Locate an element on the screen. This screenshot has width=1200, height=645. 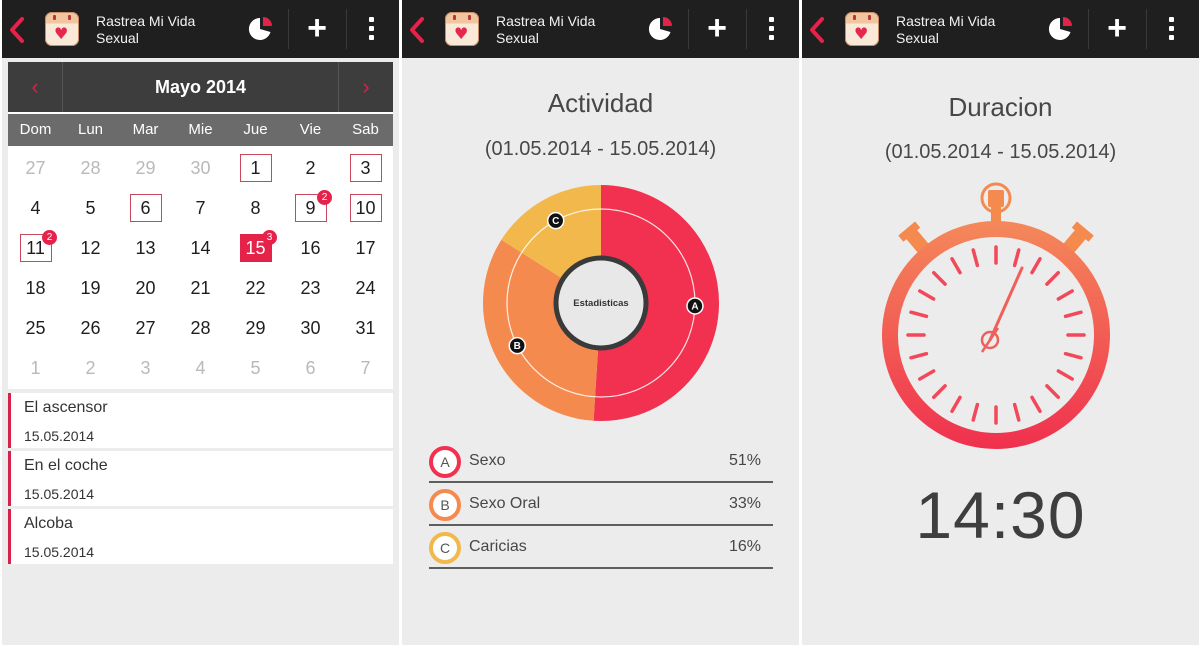
weekday-label: Dom is located at coordinates (35, 129).